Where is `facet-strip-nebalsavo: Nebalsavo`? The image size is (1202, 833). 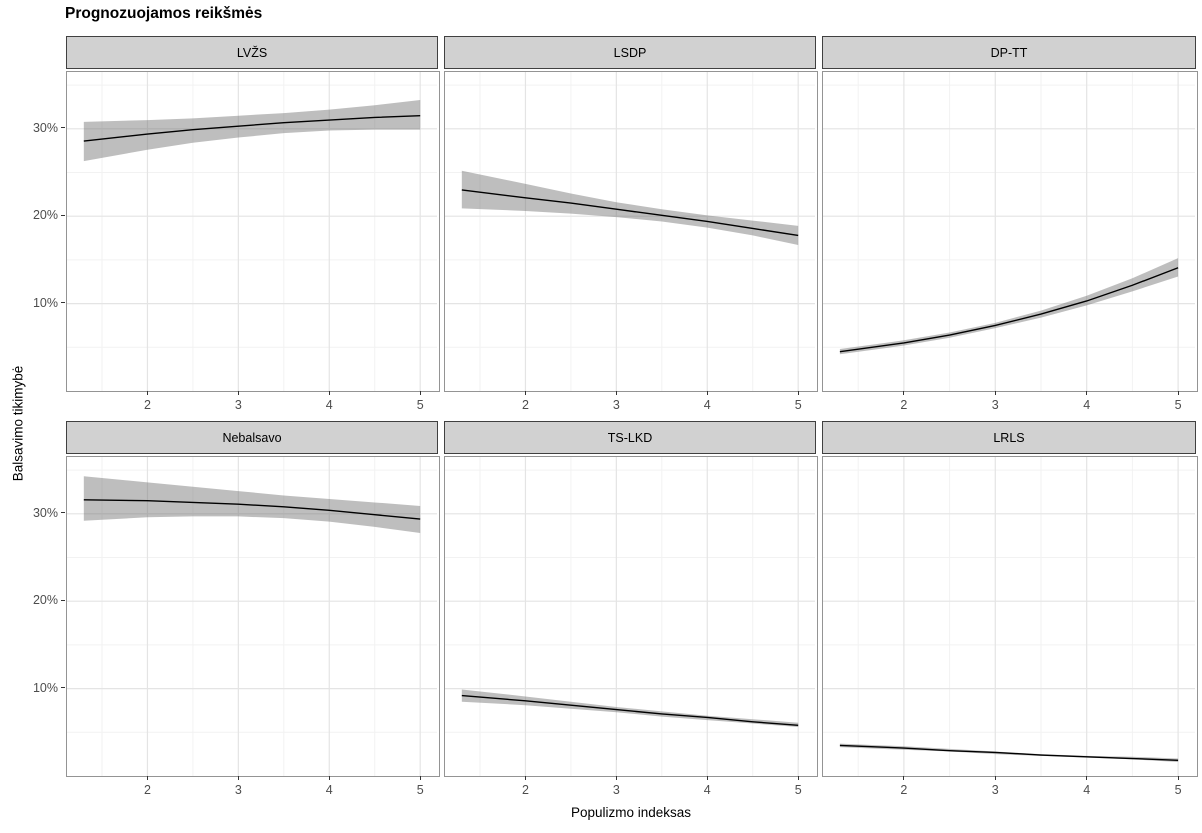
facet-strip-nebalsavo: Nebalsavo is located at coordinates (252, 437).